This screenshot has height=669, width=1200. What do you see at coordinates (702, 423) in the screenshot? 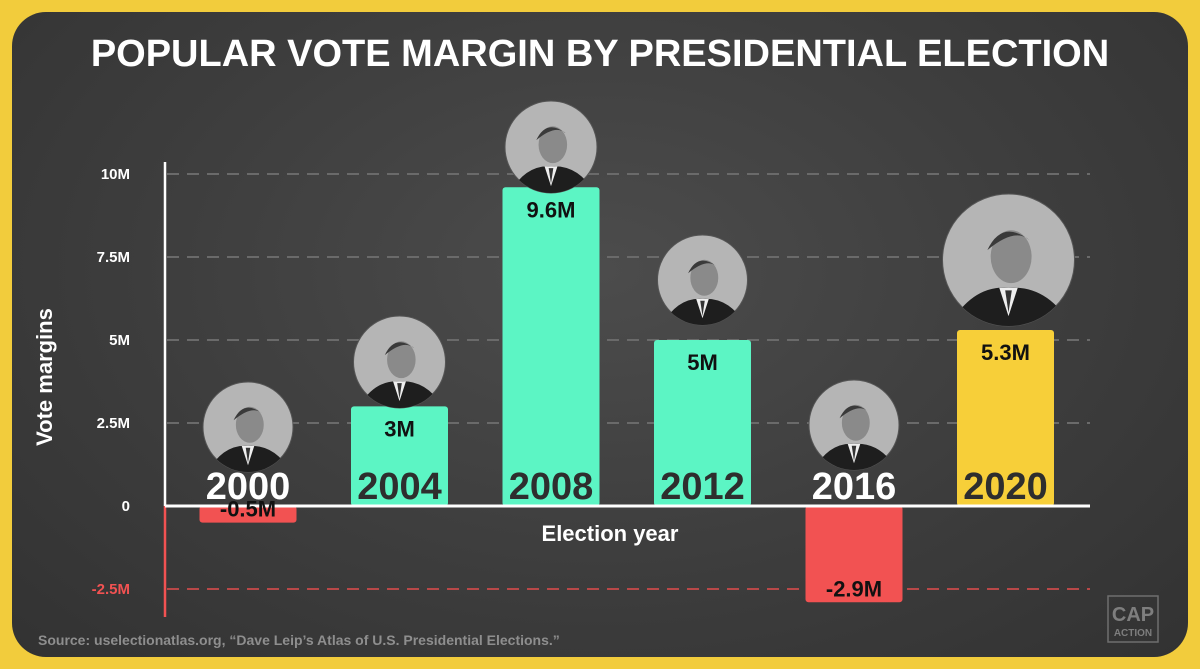
I see `bar-2012` at bounding box center [702, 423].